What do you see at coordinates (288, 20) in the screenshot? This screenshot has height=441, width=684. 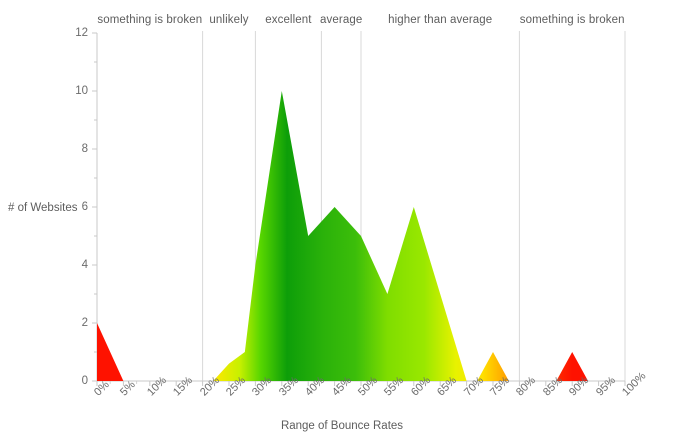 I see `band-label: excellent` at bounding box center [288, 20].